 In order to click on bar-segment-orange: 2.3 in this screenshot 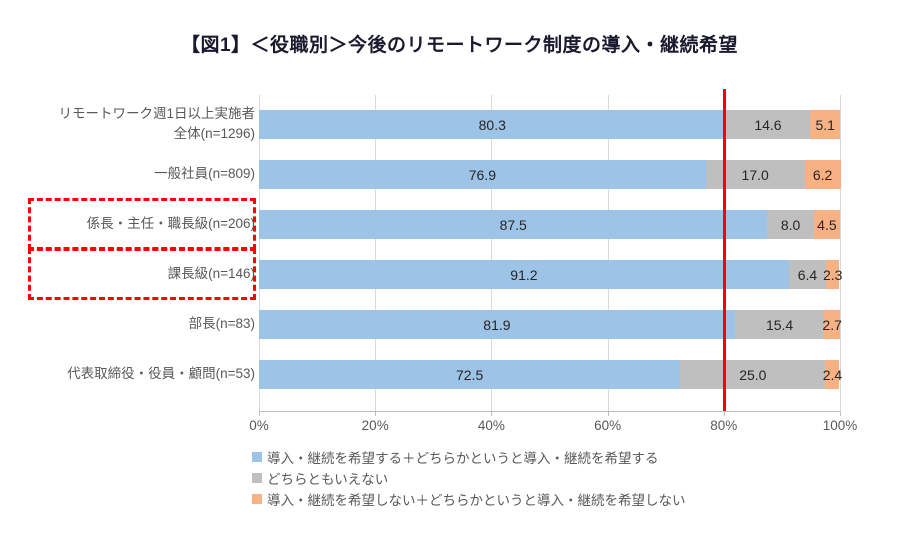, I will do `click(833, 274)`.